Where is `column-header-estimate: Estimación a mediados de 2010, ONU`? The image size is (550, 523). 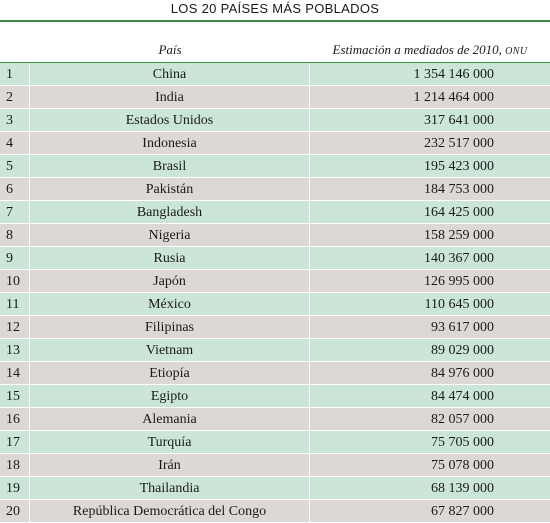
column-header-estimate: Estimación a mediados de 2010, ONU is located at coordinates (430, 50).